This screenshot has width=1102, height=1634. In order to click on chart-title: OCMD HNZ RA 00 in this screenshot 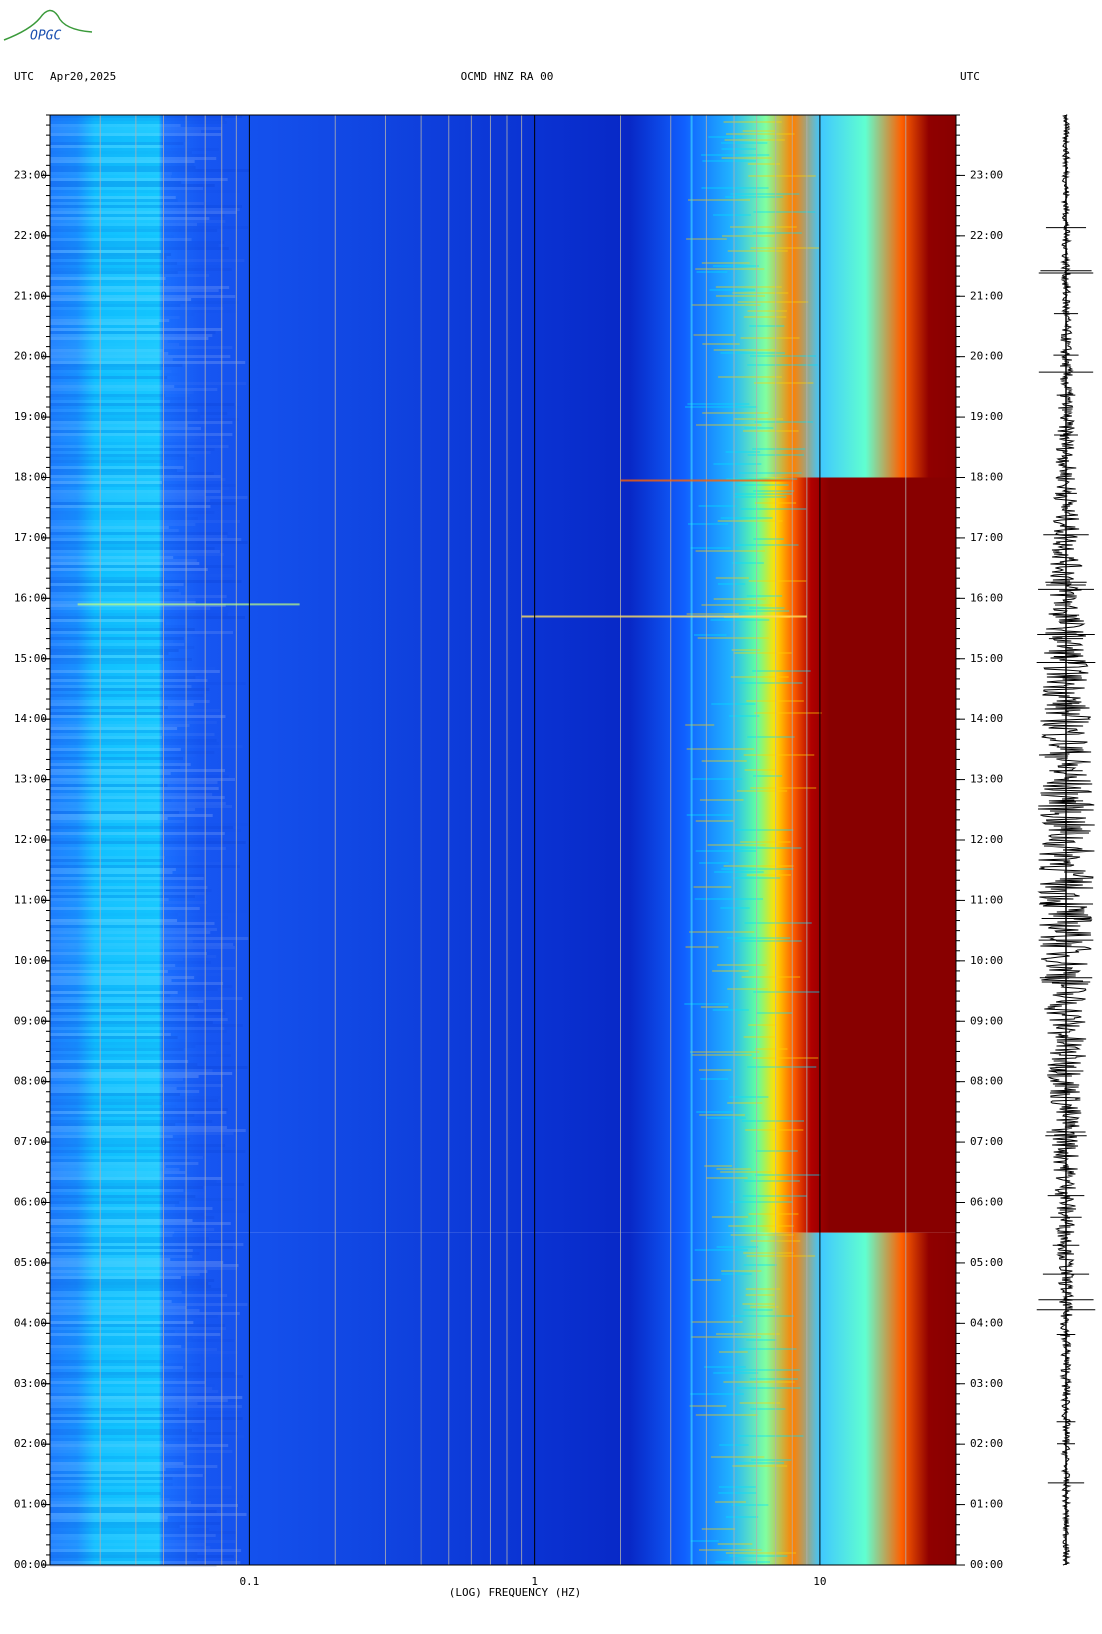, I will do `click(507, 76)`.